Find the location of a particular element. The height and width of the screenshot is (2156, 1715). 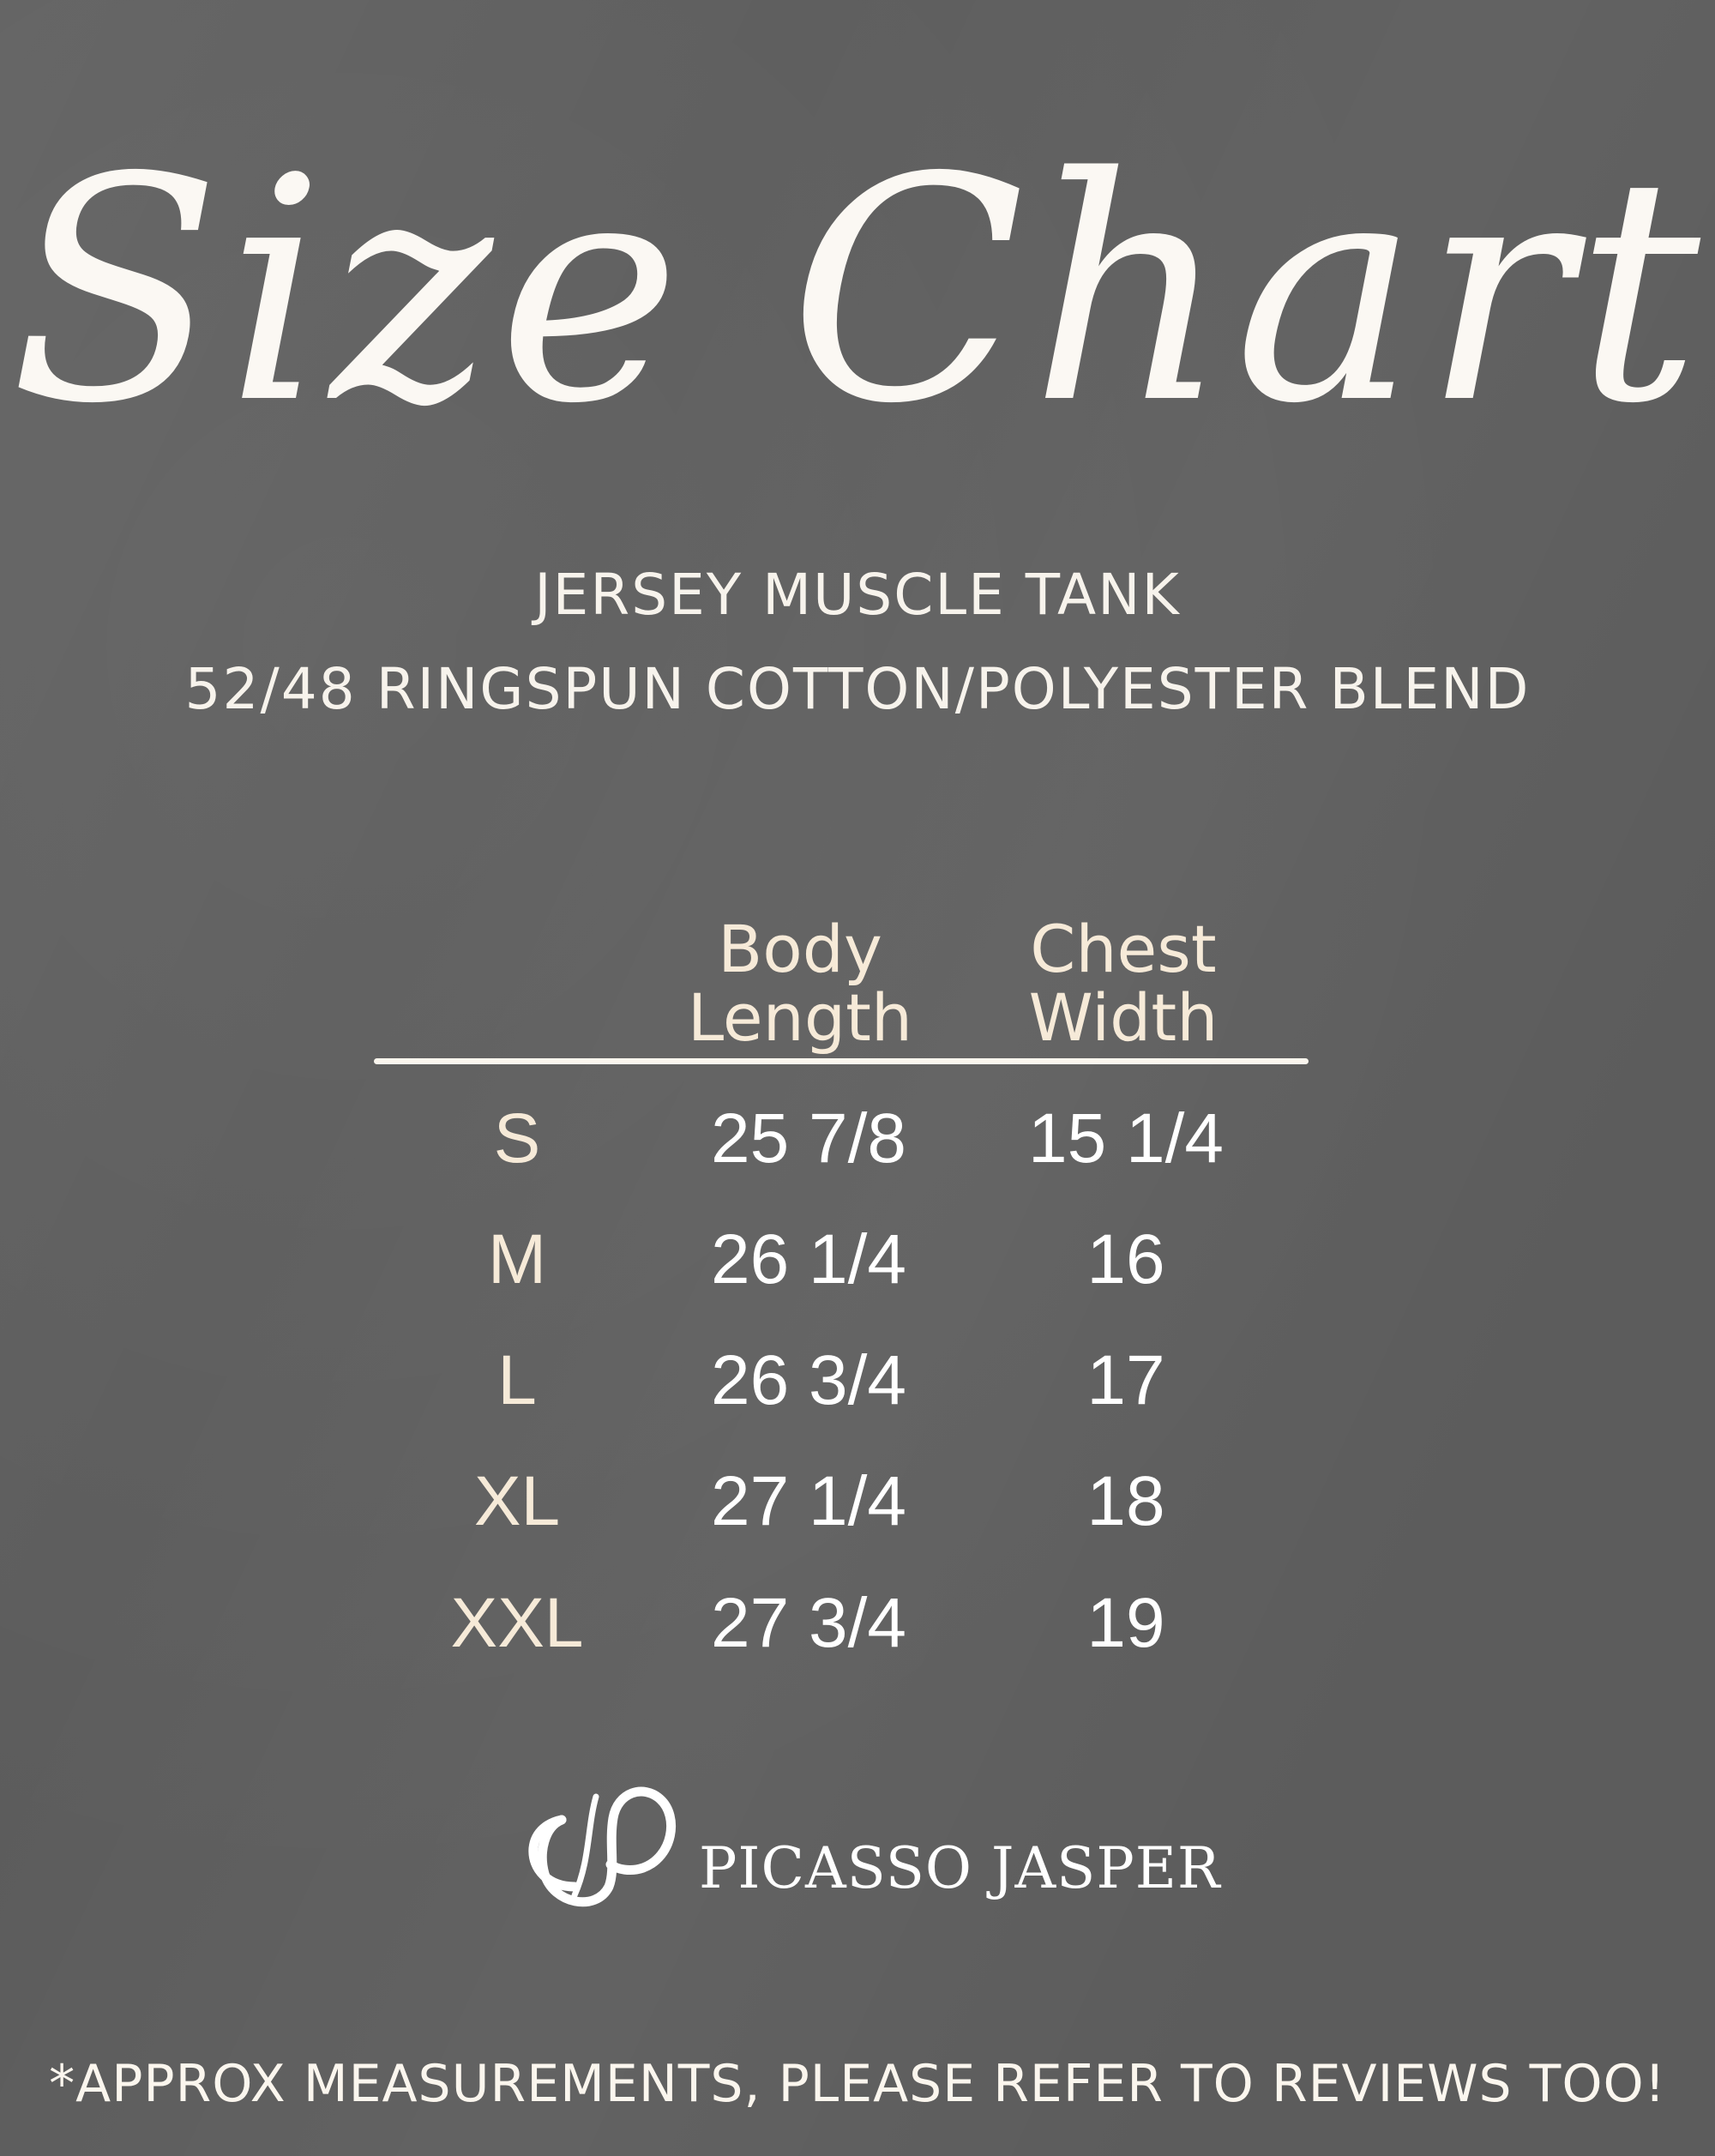

header-chest-width-line1: Chest is located at coordinates (1123, 949).